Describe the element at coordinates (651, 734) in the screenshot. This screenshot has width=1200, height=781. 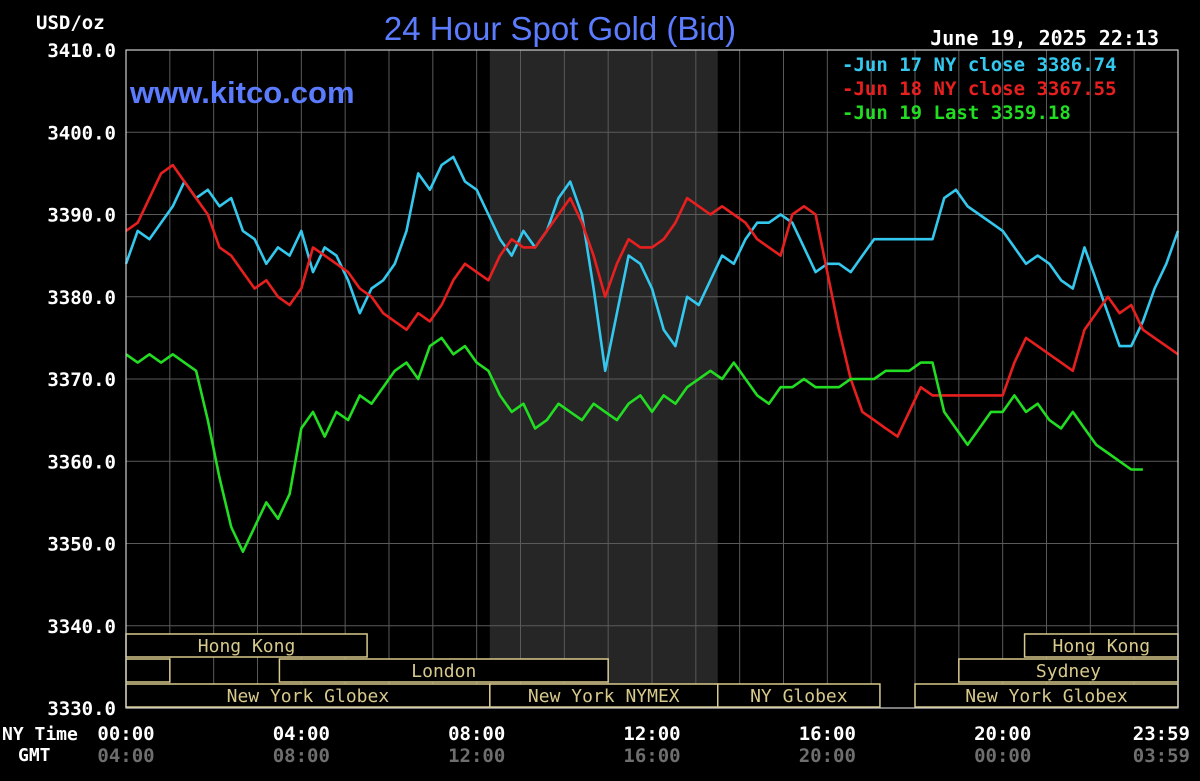
I see `x-tick-label-ny: 12:00` at that location.